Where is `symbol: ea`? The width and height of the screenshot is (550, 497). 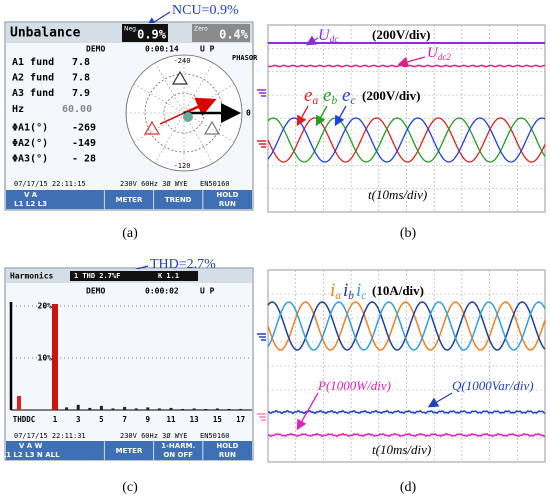
symbol: ea is located at coordinates (311, 95).